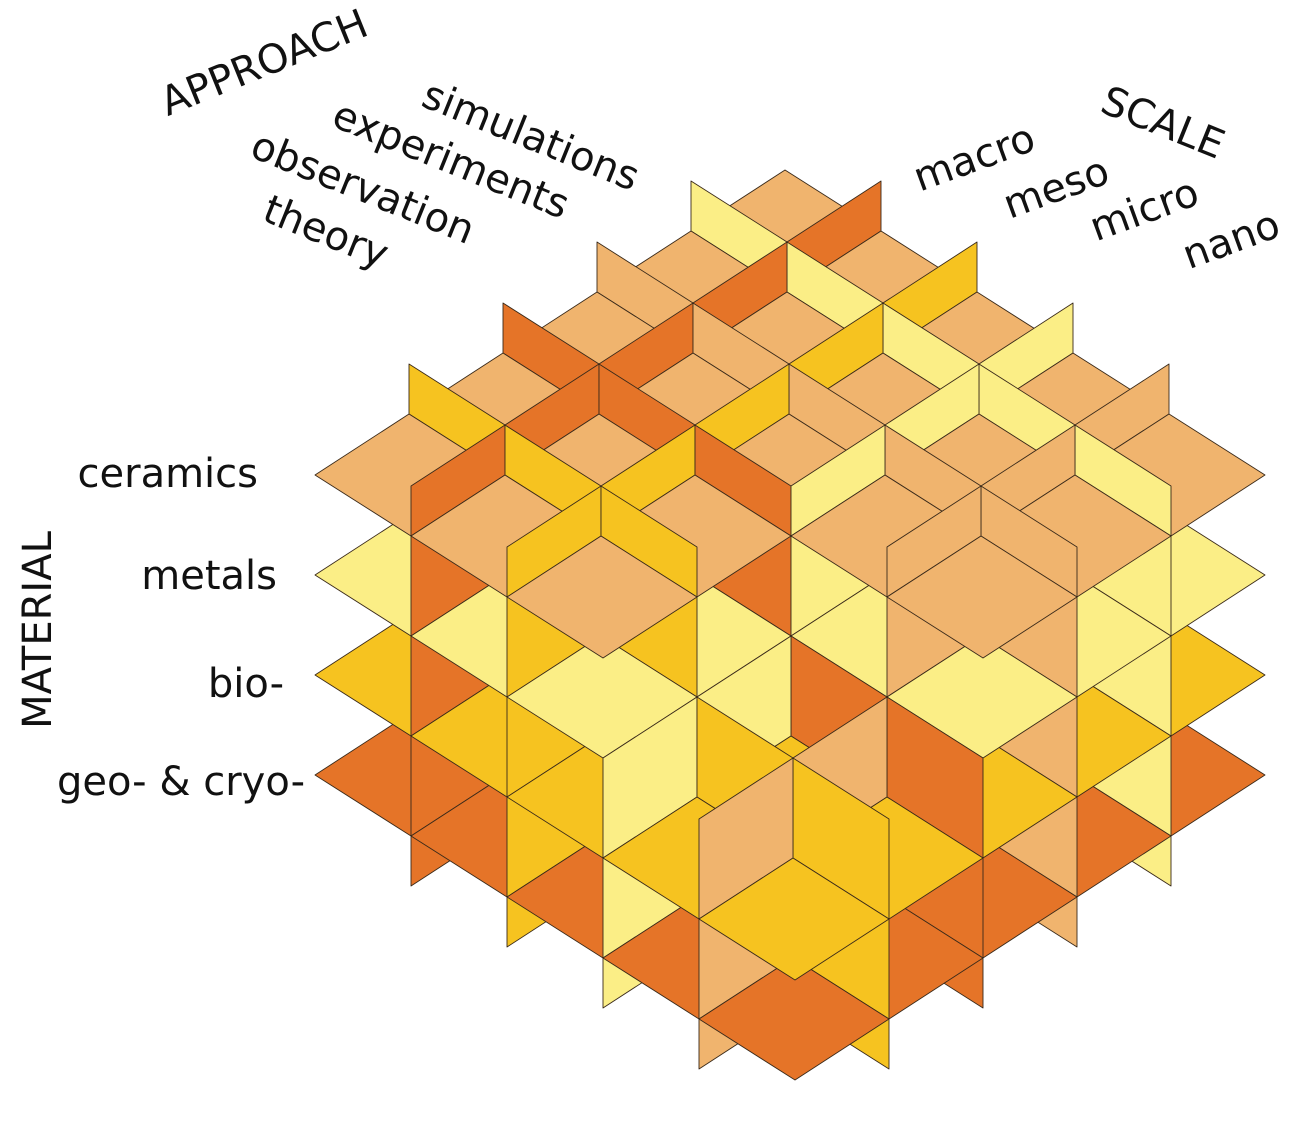  What do you see at coordinates (1163, 123) in the screenshot?
I see `scale-title: SCALE` at bounding box center [1163, 123].